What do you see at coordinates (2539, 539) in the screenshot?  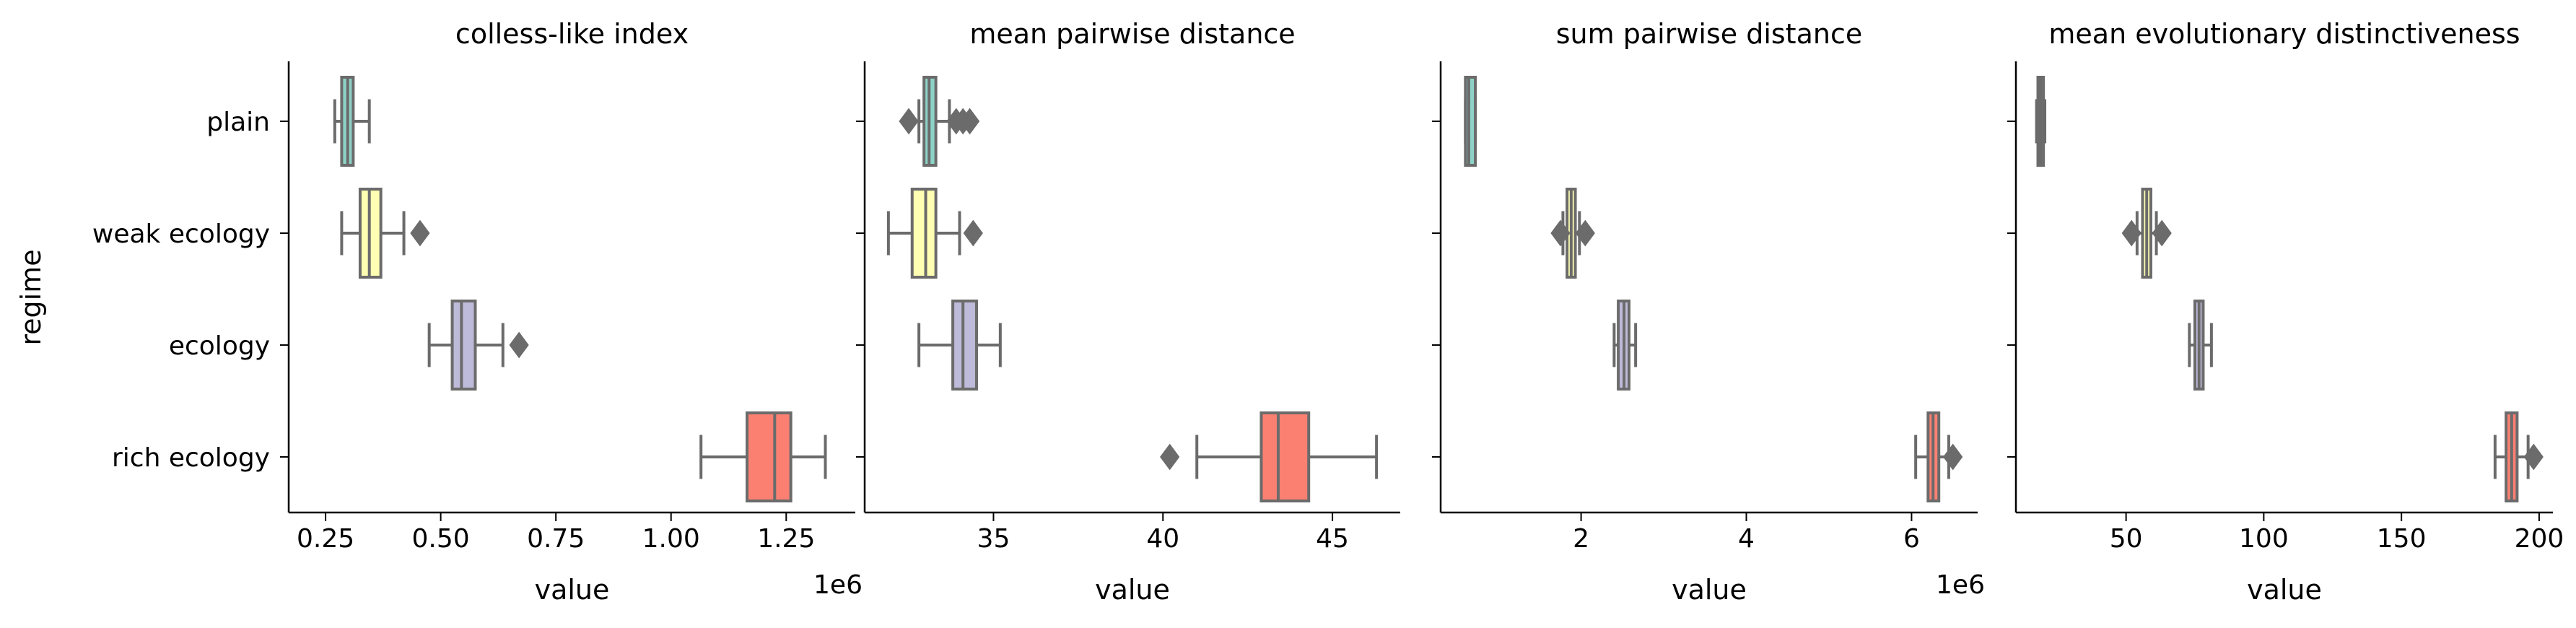 I see `x-tick-label: 200` at bounding box center [2539, 539].